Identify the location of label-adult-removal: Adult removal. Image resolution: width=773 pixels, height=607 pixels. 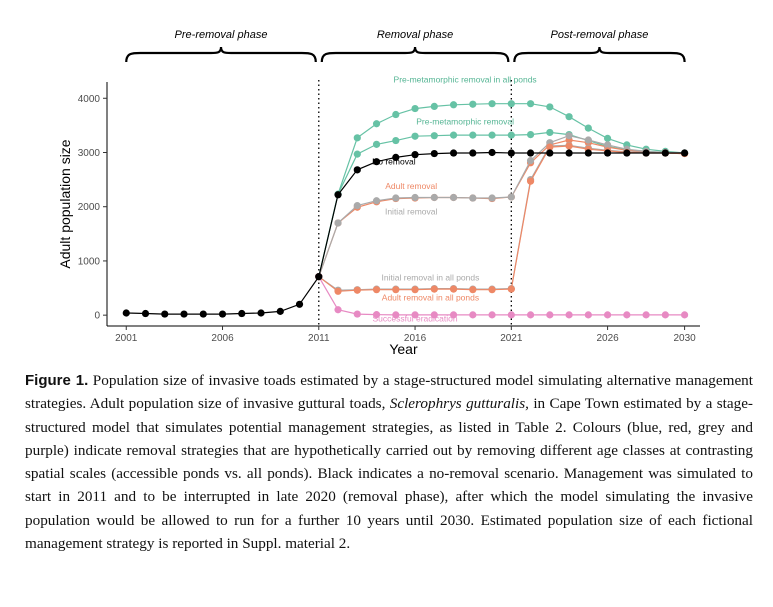
(411, 186).